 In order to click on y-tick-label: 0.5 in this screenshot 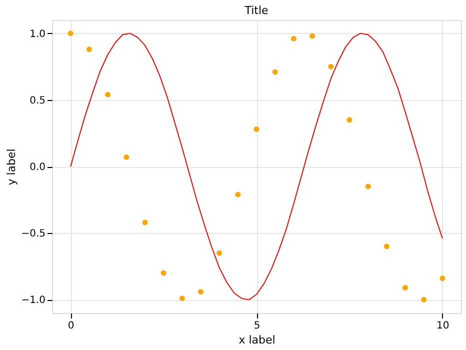, I will do `click(38, 100)`.